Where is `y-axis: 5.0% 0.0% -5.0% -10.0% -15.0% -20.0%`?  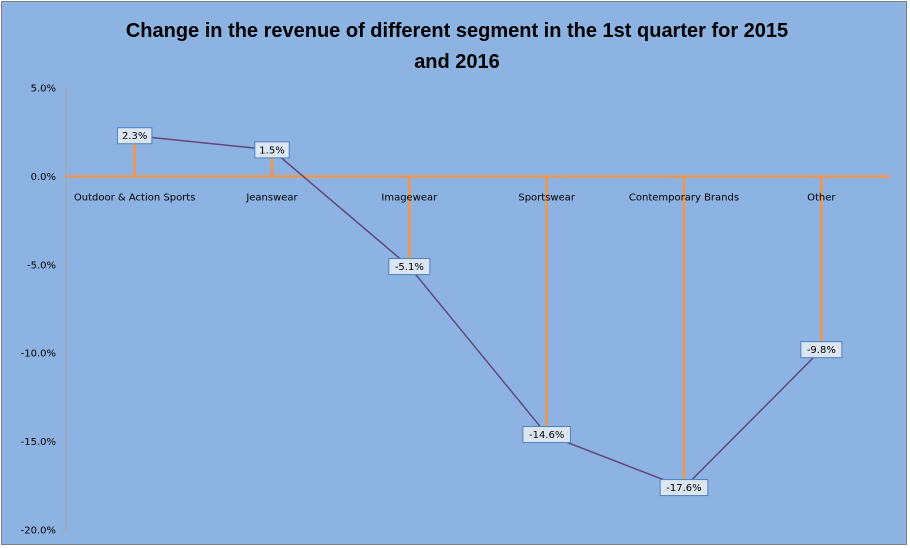
y-axis: 5.0% 0.0% -5.0% -10.0% -15.0% -20.0% is located at coordinates (43, 310).